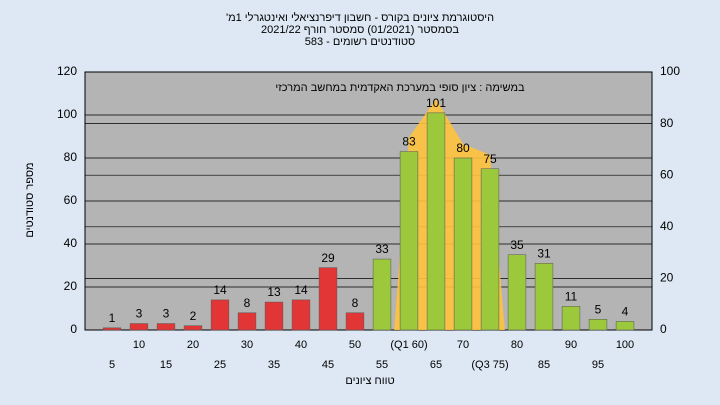 This screenshot has width=720, height=405. Describe the element at coordinates (30, 199) in the screenshot. I see `y-axis-label: מספר סטודנטים` at that location.